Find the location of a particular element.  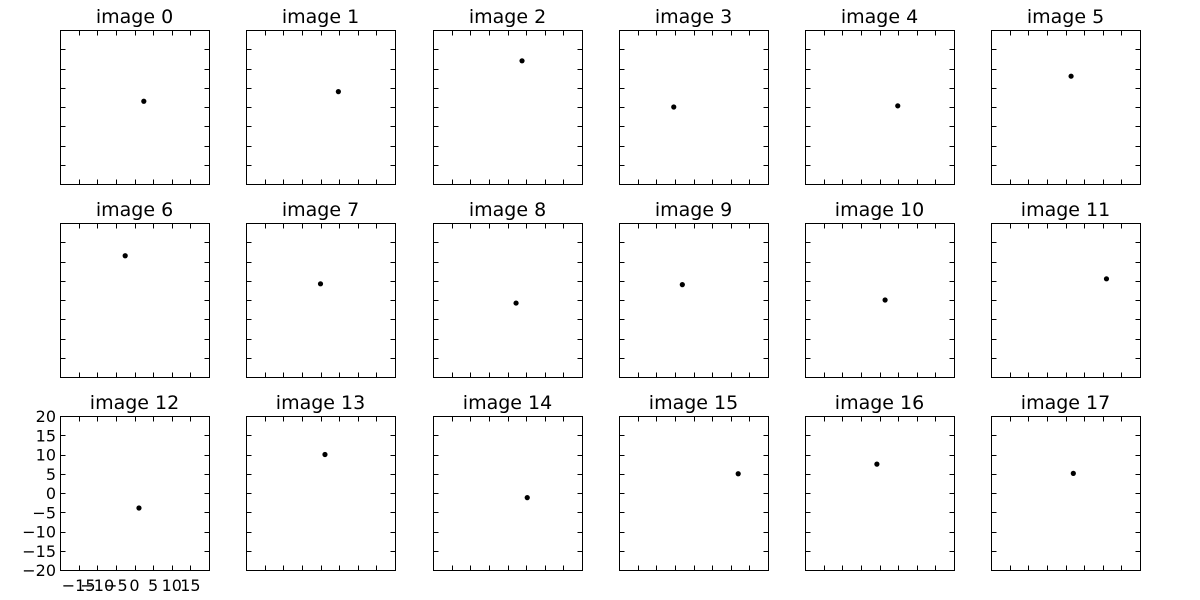

subplot-title: image 2 is located at coordinates (507, 17).